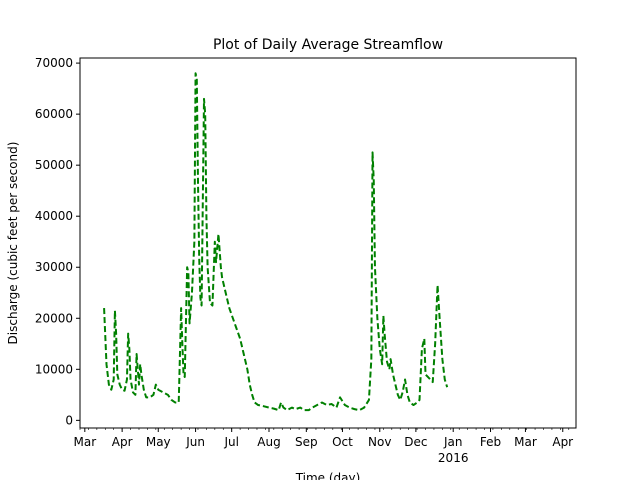 Image resolution: width=640 pixels, height=480 pixels. I want to click on y-tick-label: 40000, so click(54, 216).